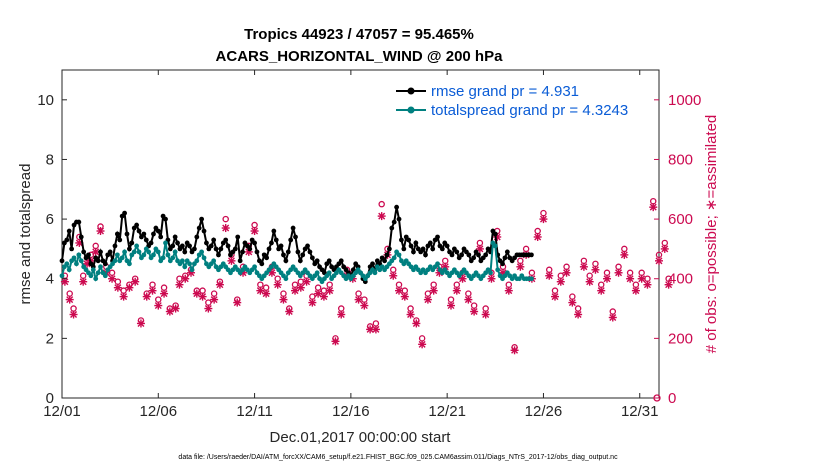 The width and height of the screenshot is (830, 470). What do you see at coordinates (544, 411) in the screenshot?
I see `x-tick-label: 12/26` at bounding box center [544, 411].